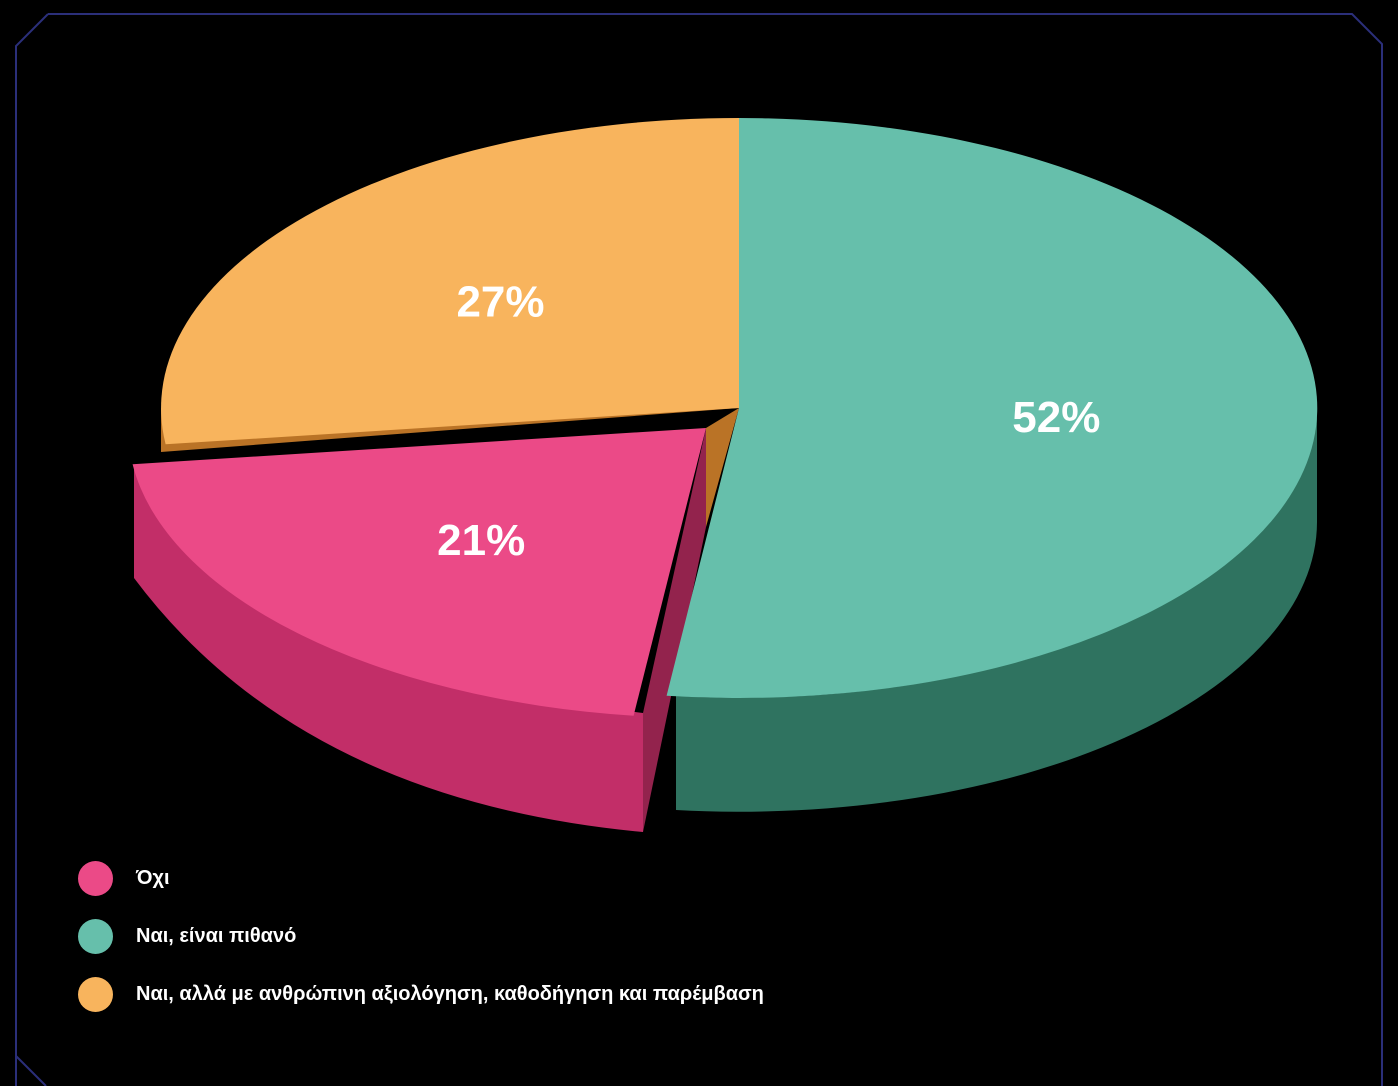  Describe the element at coordinates (31, 1070) in the screenshot. I see `frame-corner-bottom` at that location.